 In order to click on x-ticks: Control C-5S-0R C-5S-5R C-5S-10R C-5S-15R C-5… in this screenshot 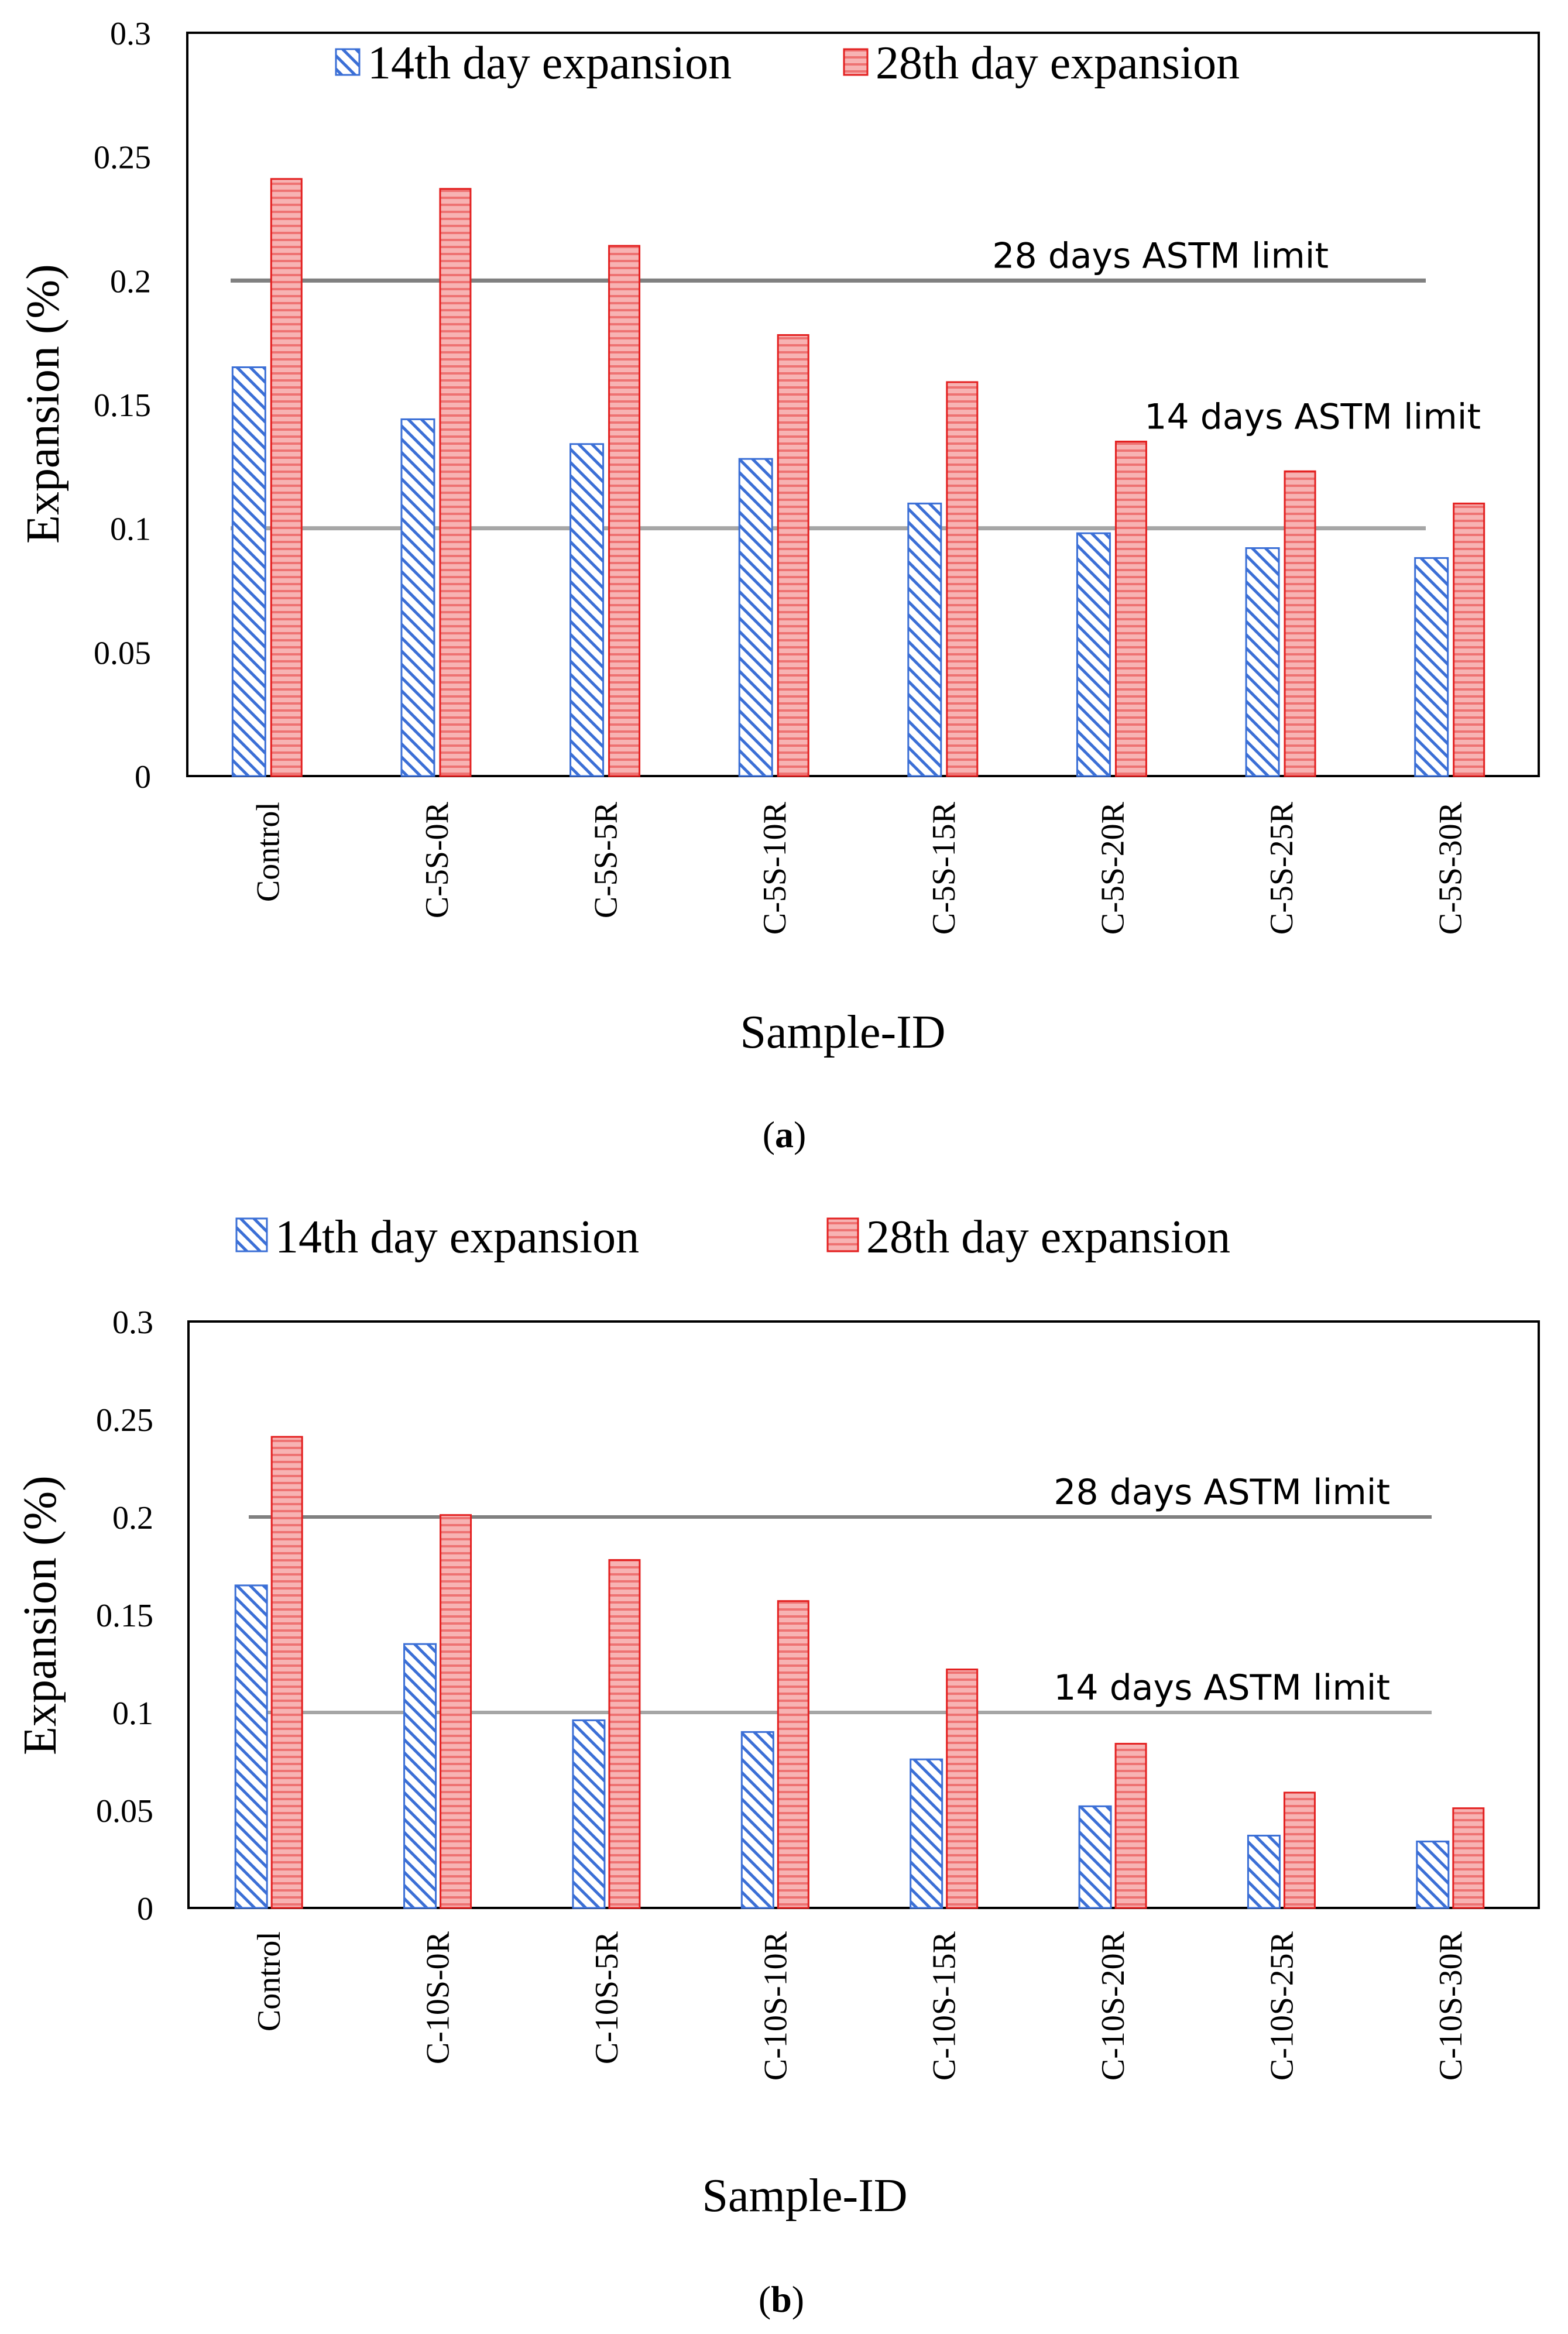, I will do `click(860, 868)`.